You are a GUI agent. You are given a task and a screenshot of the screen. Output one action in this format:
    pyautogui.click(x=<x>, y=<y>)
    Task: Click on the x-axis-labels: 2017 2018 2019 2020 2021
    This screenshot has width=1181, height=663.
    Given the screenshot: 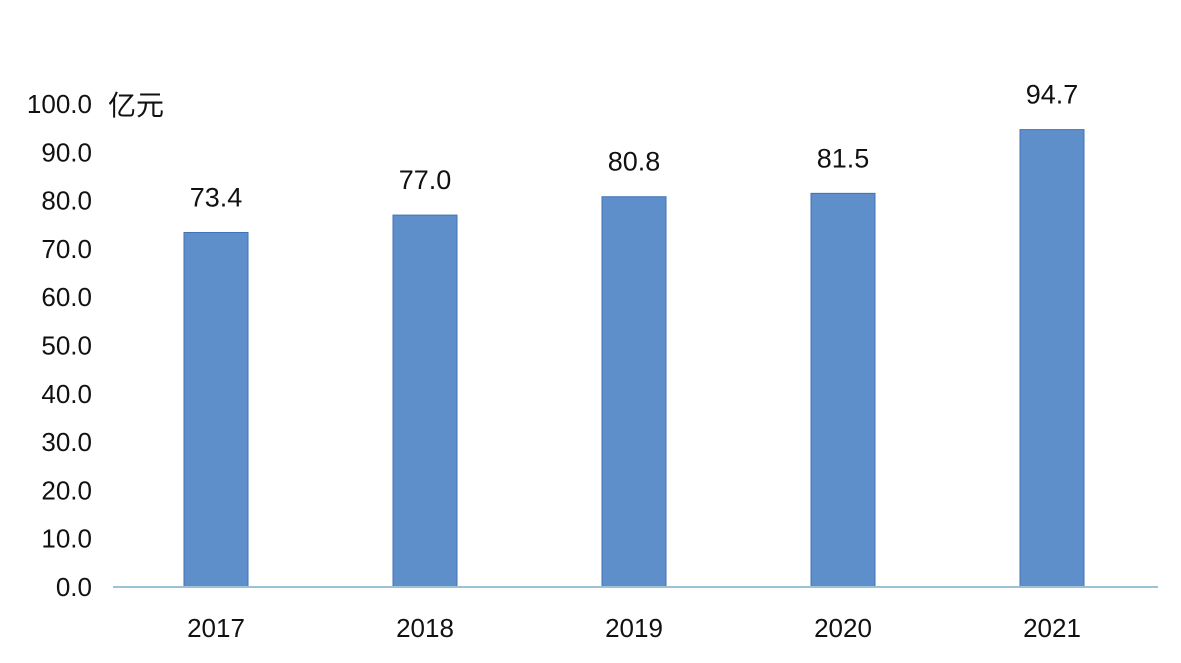 What is the action you would take?
    pyautogui.click(x=634, y=628)
    